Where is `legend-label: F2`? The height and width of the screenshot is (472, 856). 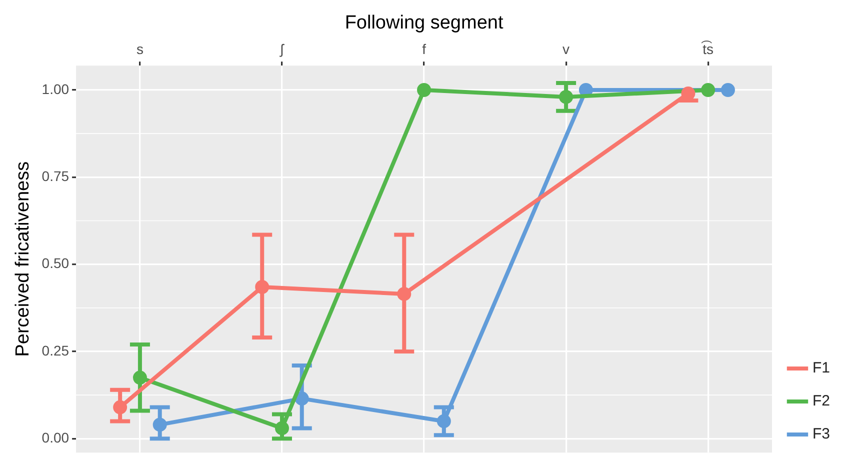
legend-label: F2 is located at coordinates (821, 401).